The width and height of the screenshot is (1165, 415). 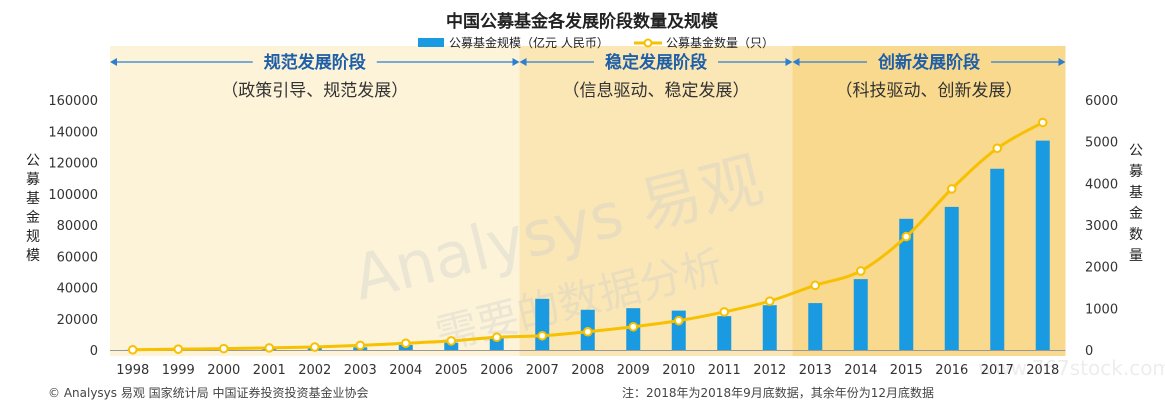 I want to click on x-tick-label: 2000, so click(x=223, y=370).